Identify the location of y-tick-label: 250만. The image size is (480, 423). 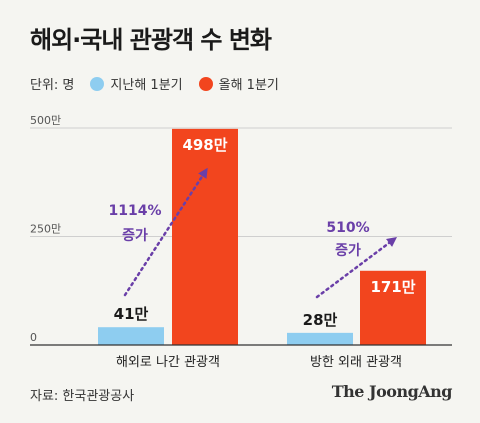
(45, 229).